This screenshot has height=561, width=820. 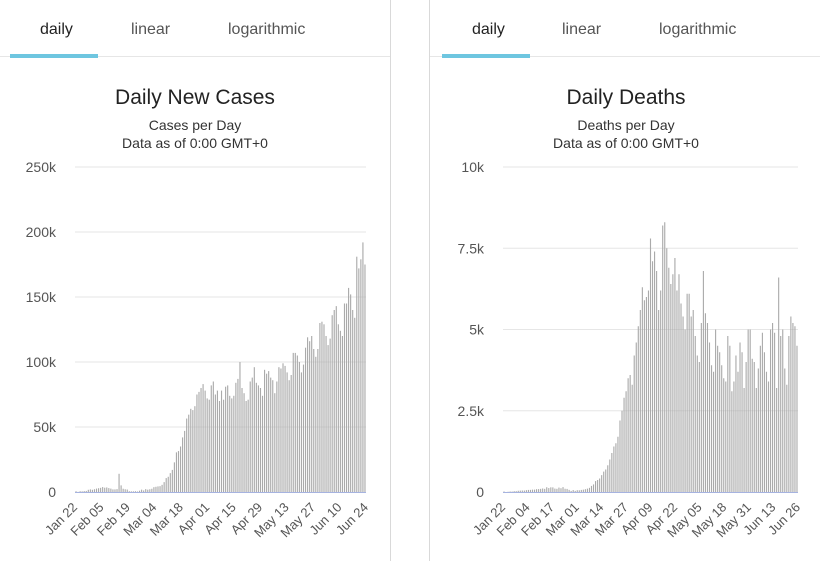 What do you see at coordinates (471, 411) in the screenshot?
I see `y-tick-label: 2.5k` at bounding box center [471, 411].